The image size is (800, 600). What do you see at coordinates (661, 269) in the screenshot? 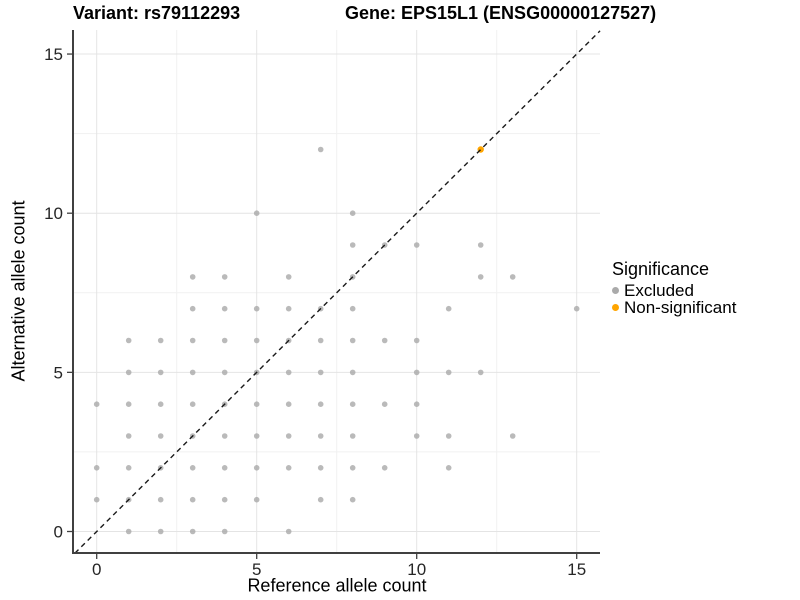
I see `legend-title: Significance` at bounding box center [661, 269].